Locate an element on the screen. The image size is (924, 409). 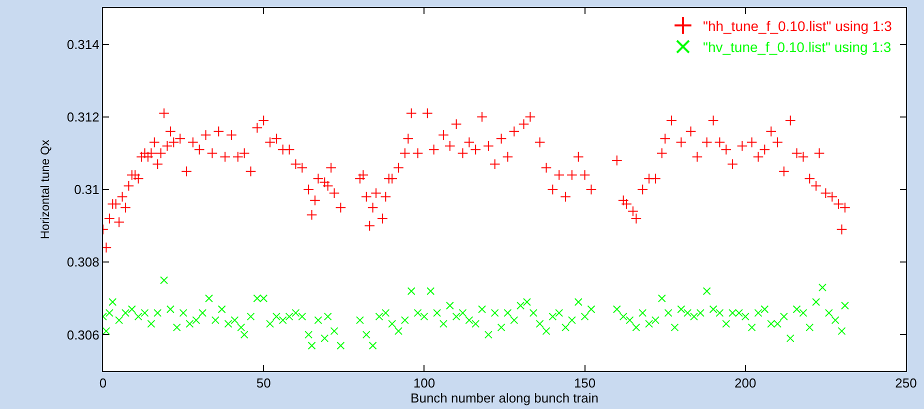
x-tick-label: 50 is located at coordinates (263, 383).